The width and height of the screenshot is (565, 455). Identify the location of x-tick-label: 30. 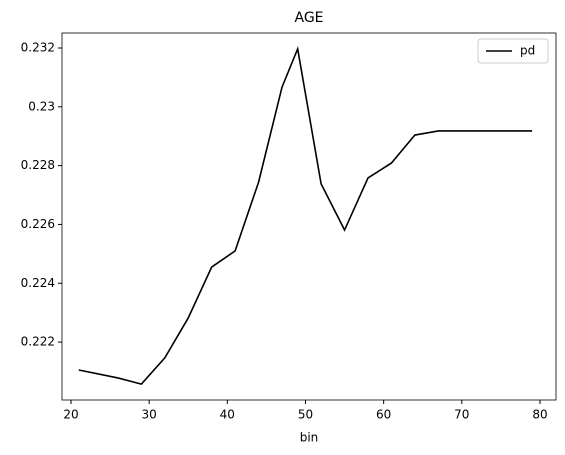
(149, 415).